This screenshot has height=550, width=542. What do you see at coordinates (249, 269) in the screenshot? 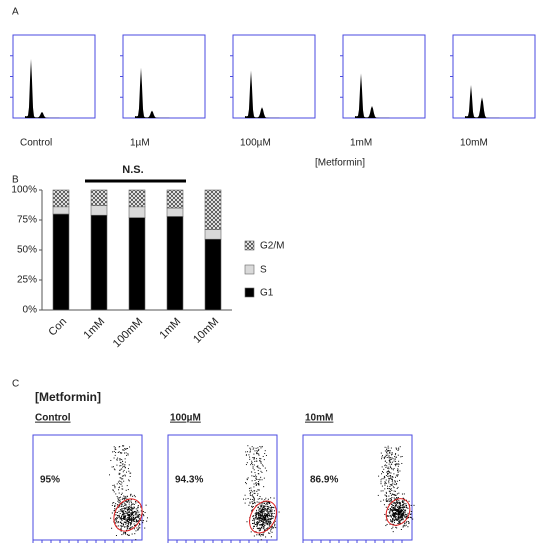
I see `legend-swatch` at bounding box center [249, 269].